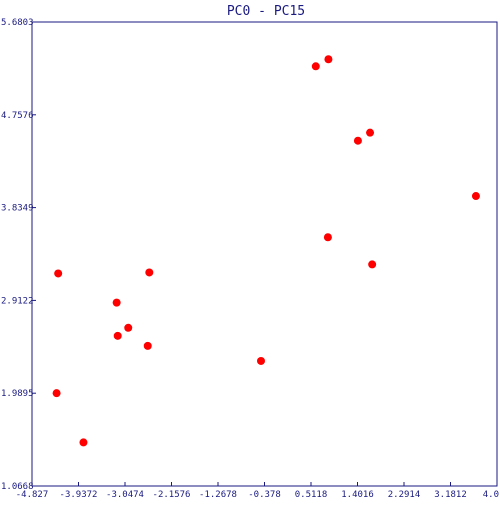 This screenshot has width=500, height=505. What do you see at coordinates (32, 495) in the screenshot?
I see `x-tick-label: -4.827` at bounding box center [32, 495].